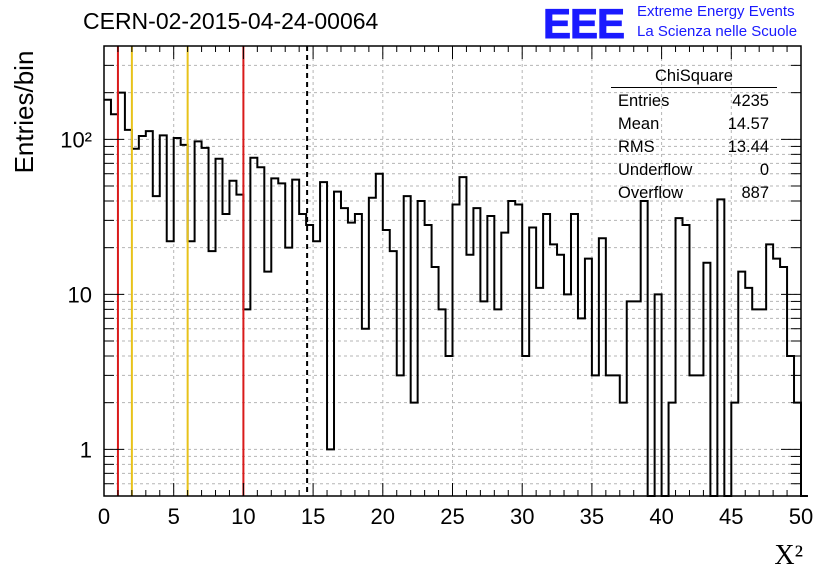  I want to click on stats-row-rms: RMS 13.44, so click(694, 147).